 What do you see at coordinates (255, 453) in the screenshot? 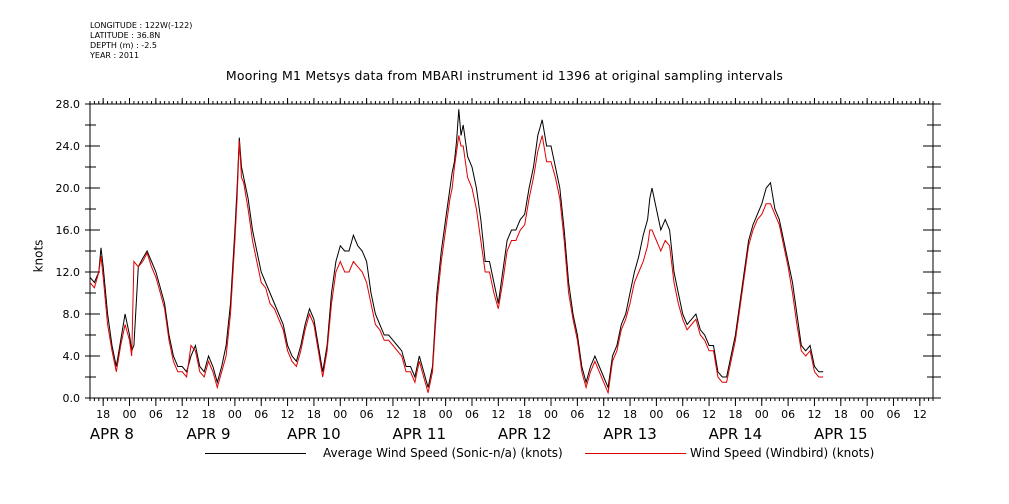
I see `legend-line-sonic` at bounding box center [255, 453].